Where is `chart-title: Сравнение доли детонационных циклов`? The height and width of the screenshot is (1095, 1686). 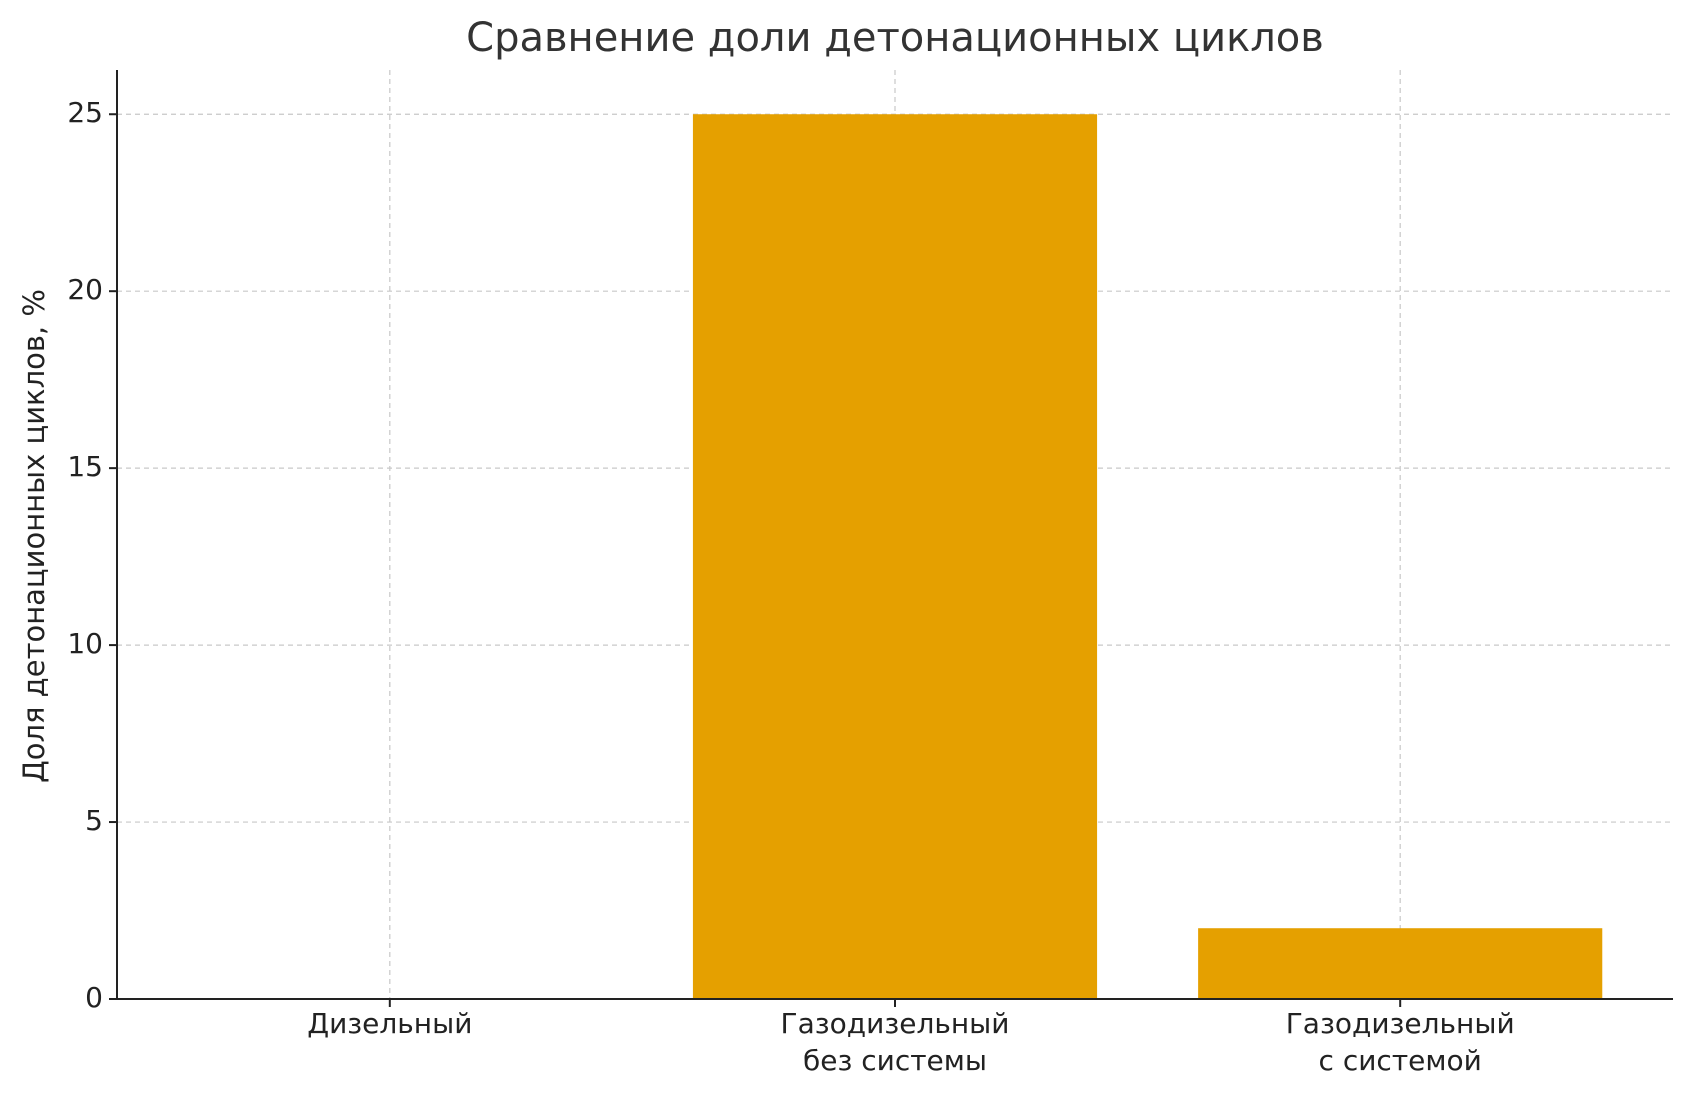
chart-title: Сравнение доли детонационных циклов is located at coordinates (895, 38).